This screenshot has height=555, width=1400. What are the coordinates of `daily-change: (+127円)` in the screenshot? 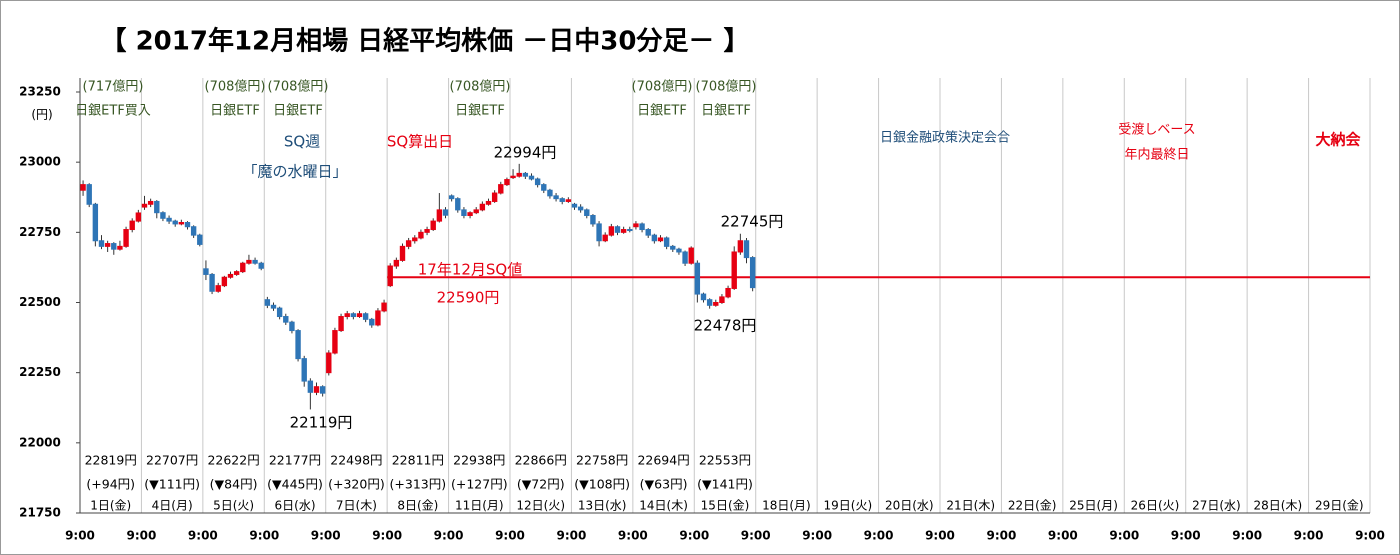 It's located at (479, 484).